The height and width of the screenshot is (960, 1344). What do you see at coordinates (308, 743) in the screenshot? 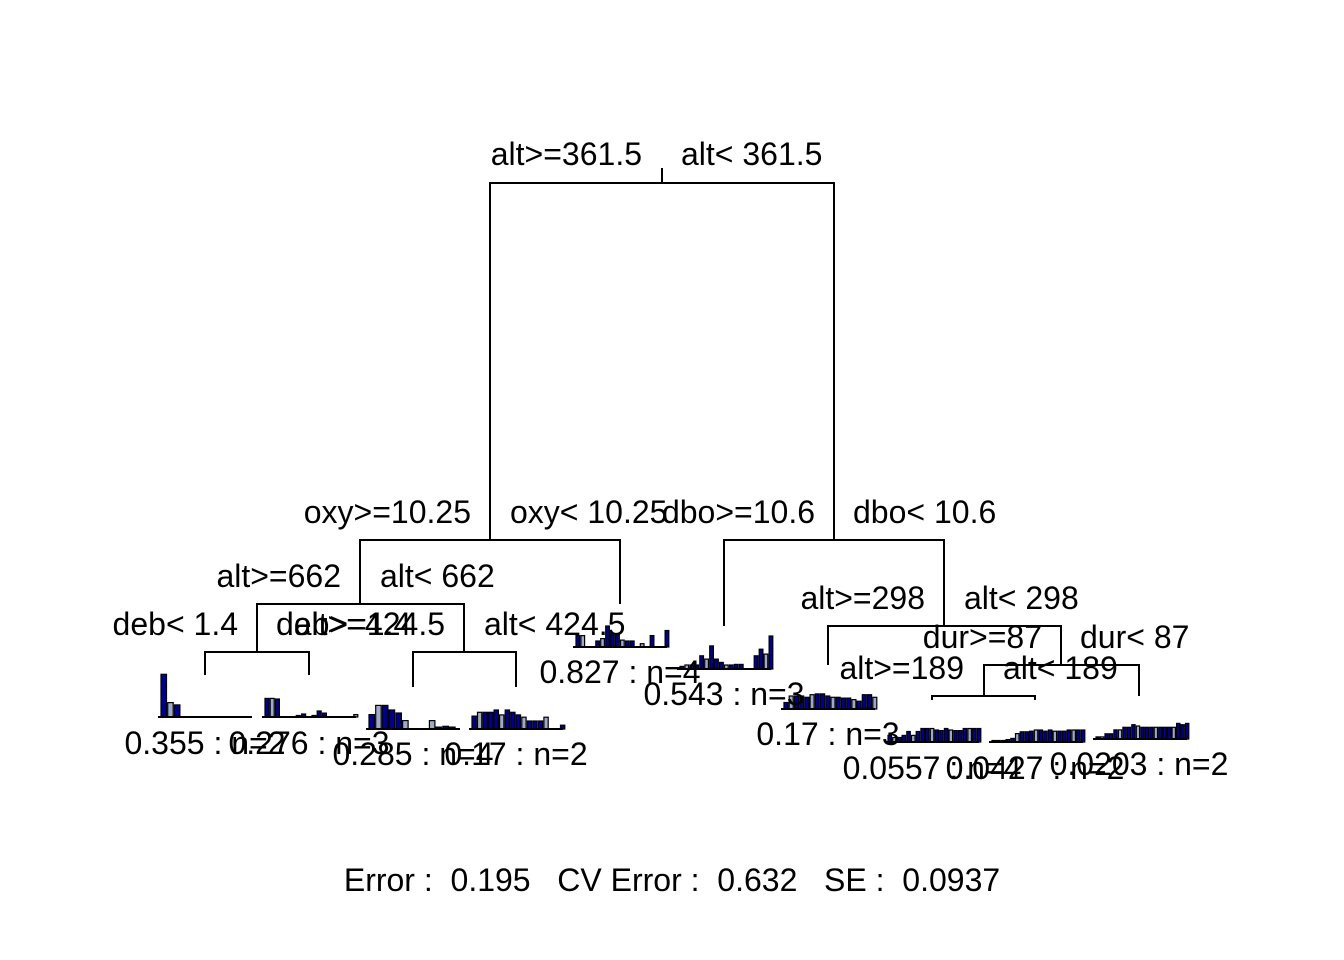
I see `leaf-label-2: 0.276 : n=3` at bounding box center [308, 743].